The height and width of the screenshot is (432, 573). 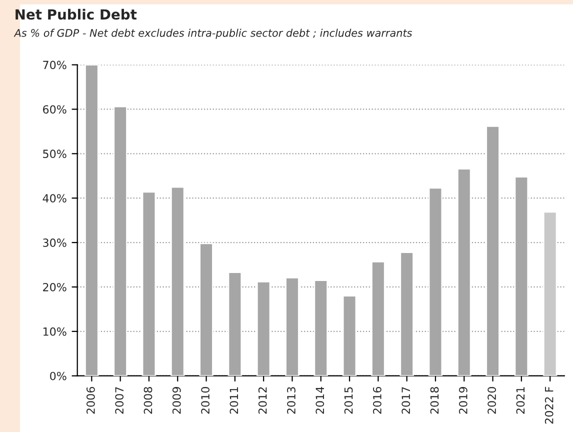 What do you see at coordinates (54, 331) in the screenshot?
I see `y-tick-label: 10%` at bounding box center [54, 331].